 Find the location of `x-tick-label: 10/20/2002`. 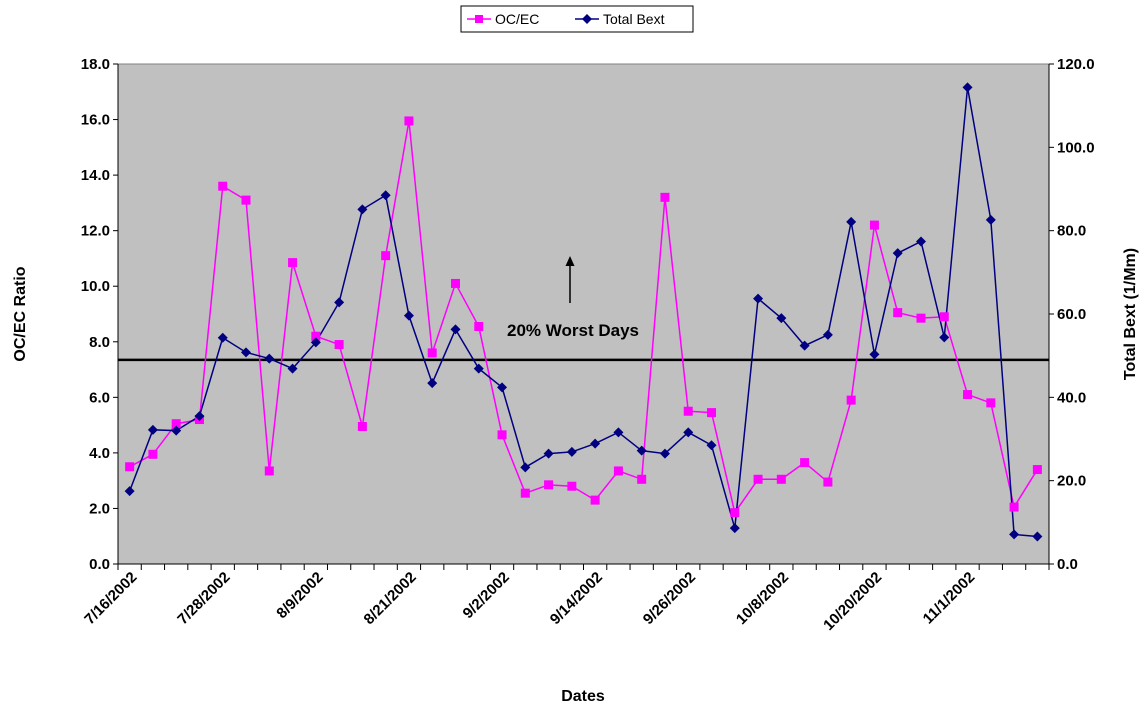

x-tick-label: 10/20/2002 is located at coordinates (852, 601).